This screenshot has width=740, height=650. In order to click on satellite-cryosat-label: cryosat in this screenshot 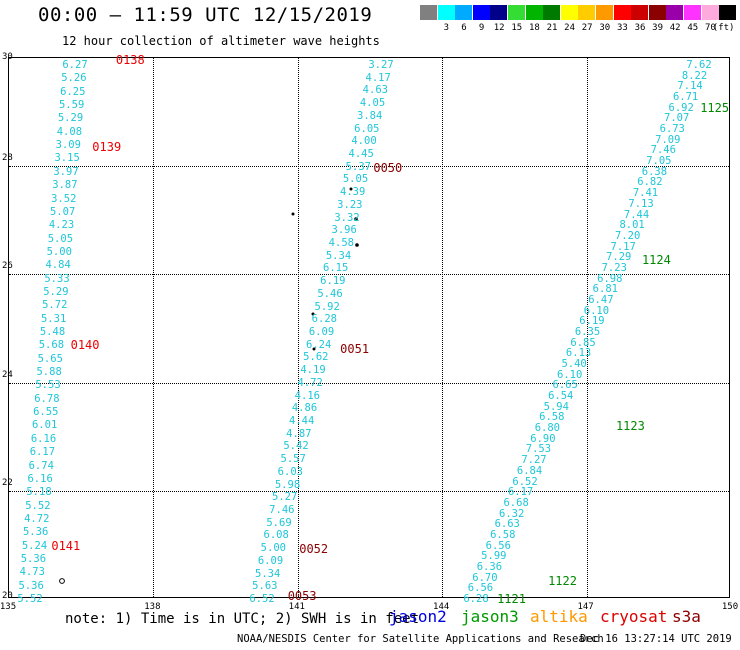, I will do `click(634, 616)`.